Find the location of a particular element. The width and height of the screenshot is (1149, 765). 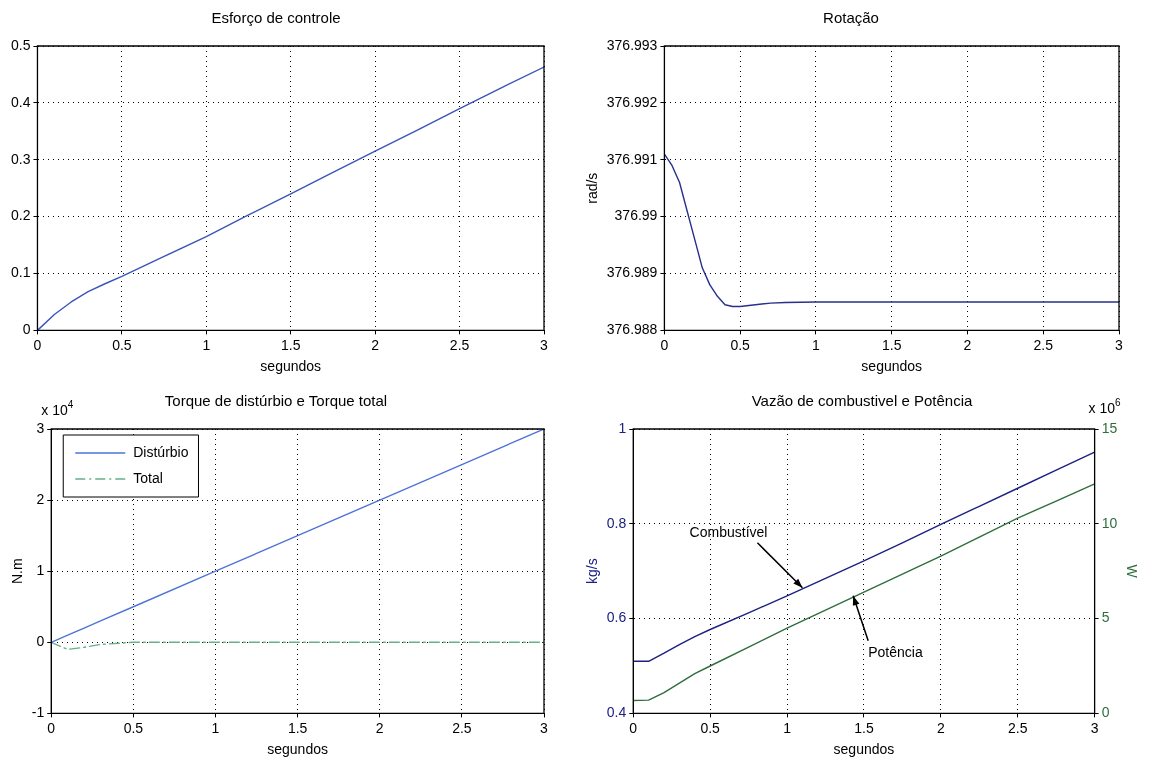

y-tick-label: 0.1 is located at coordinates (20, 272).